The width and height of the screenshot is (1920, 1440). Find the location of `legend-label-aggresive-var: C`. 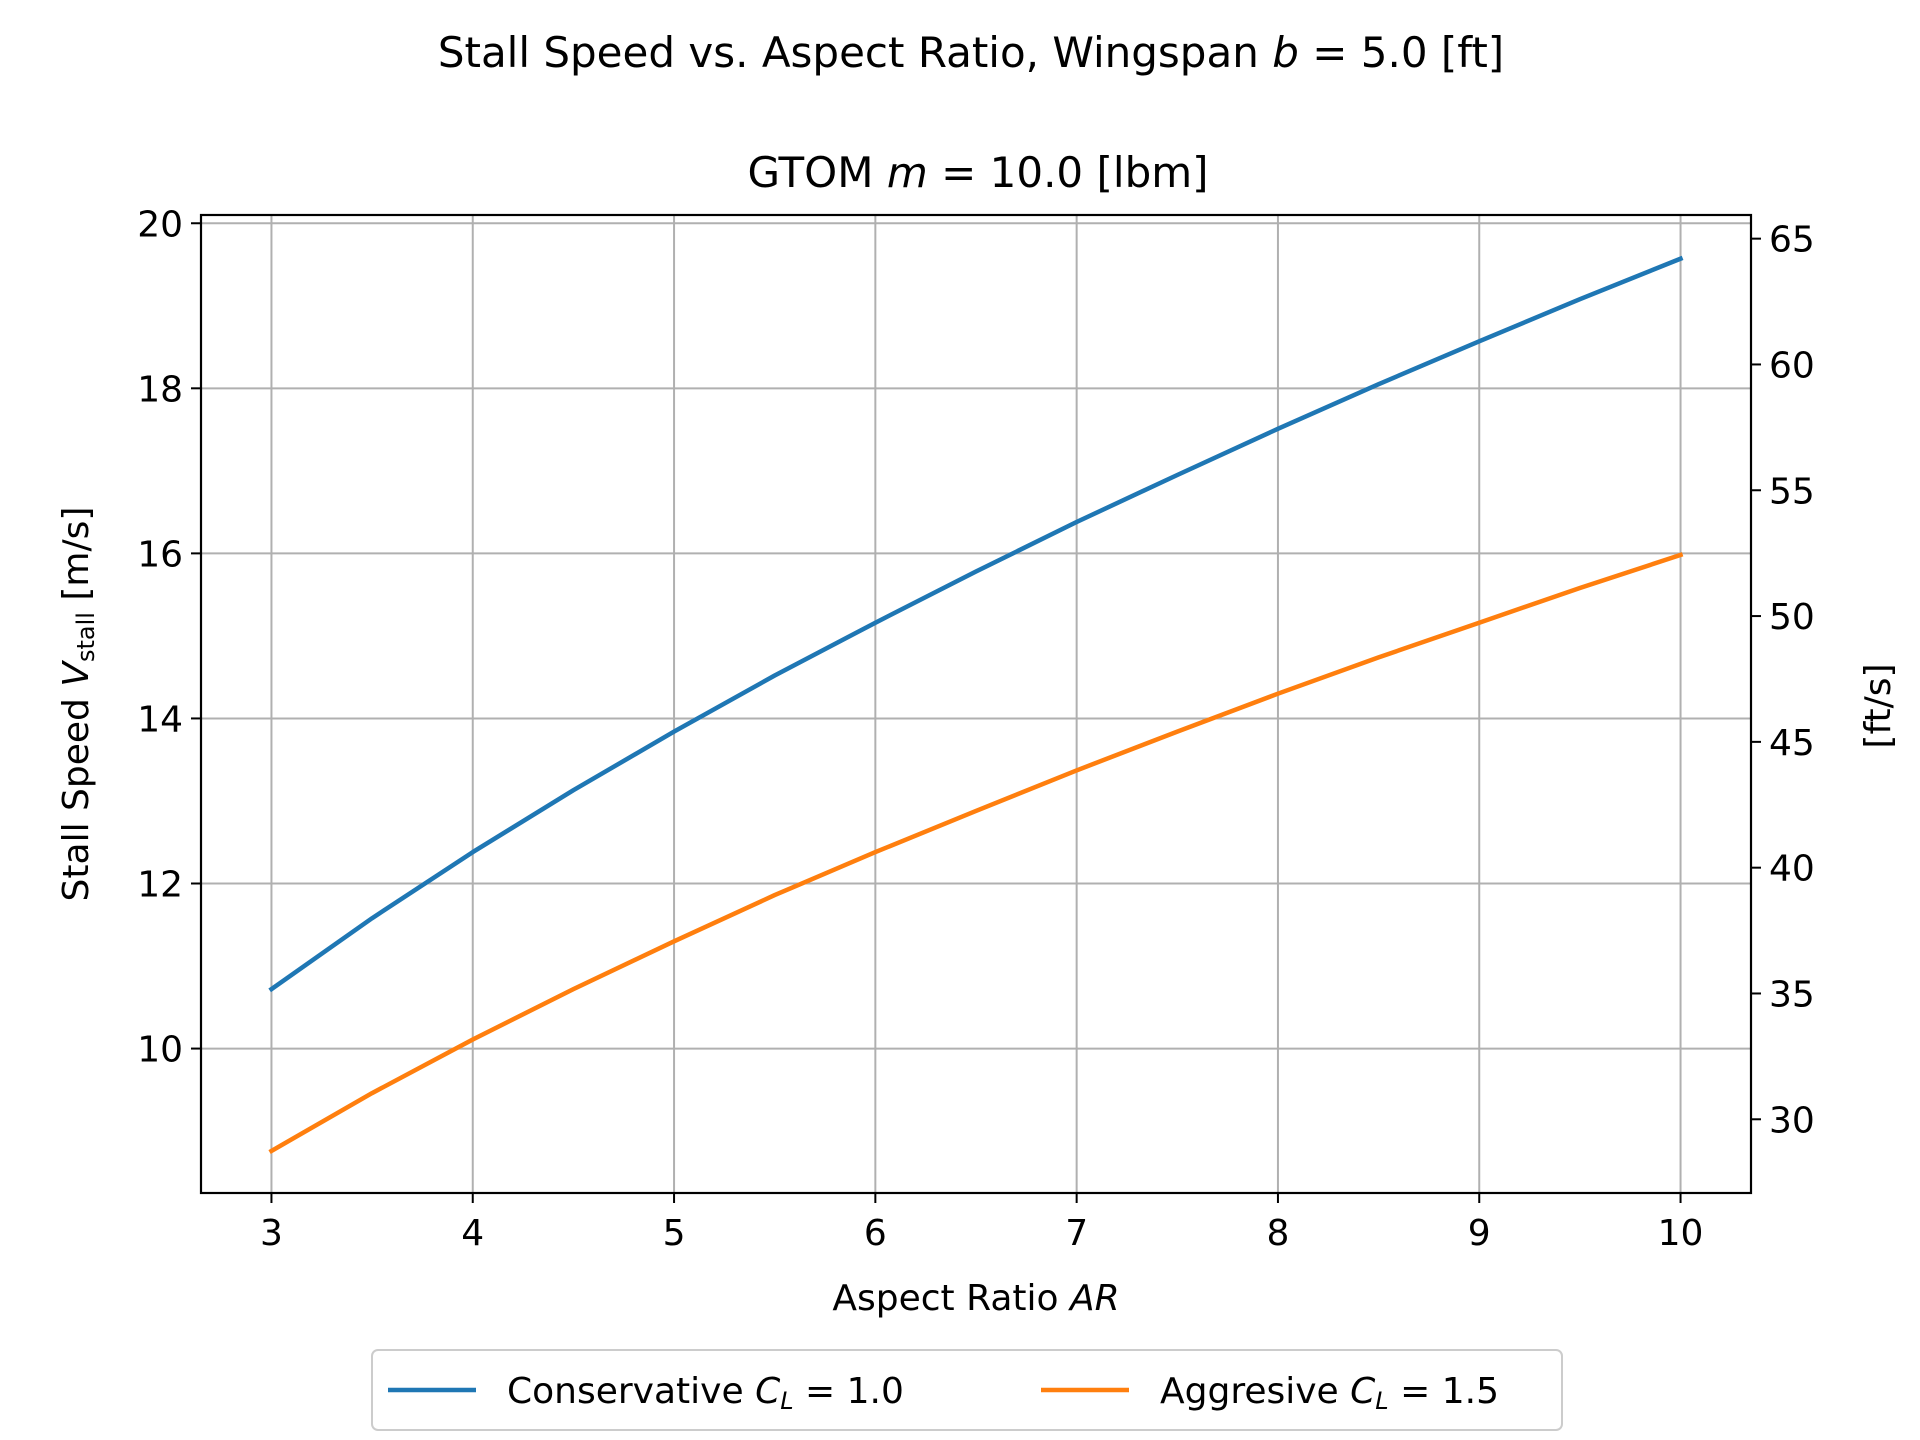

legend-label-aggresive-var: C is located at coordinates (1363, 1391).